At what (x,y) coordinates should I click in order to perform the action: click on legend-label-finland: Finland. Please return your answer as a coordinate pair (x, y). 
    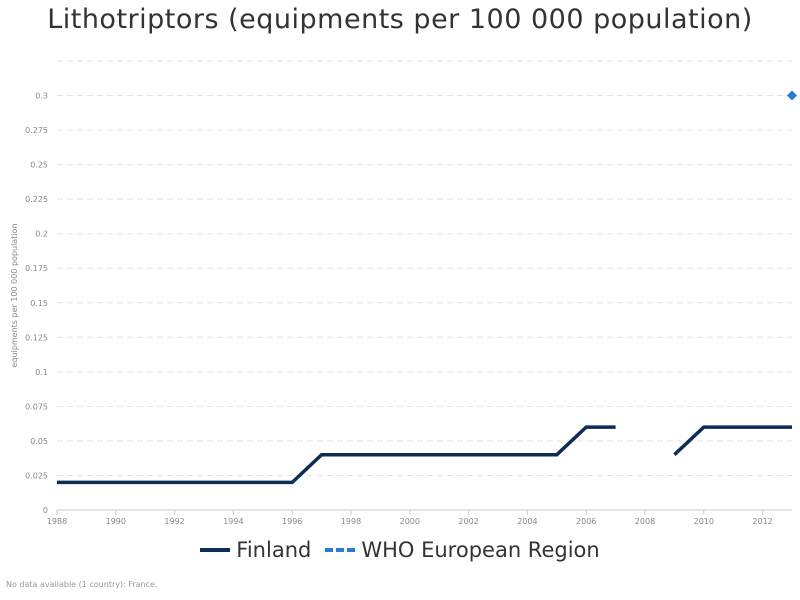
    Looking at the image, I should click on (274, 550).